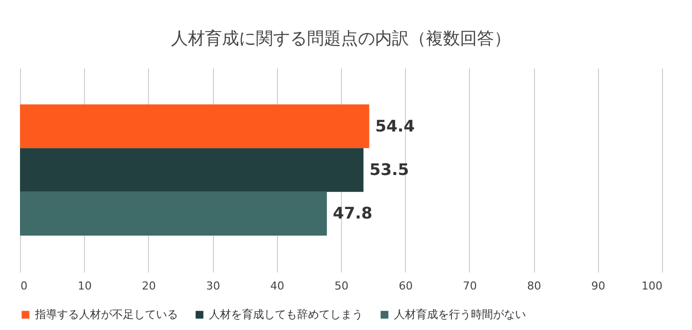 The height and width of the screenshot is (330, 692). What do you see at coordinates (85, 286) in the screenshot?
I see `x-tick-label: 10` at bounding box center [85, 286].